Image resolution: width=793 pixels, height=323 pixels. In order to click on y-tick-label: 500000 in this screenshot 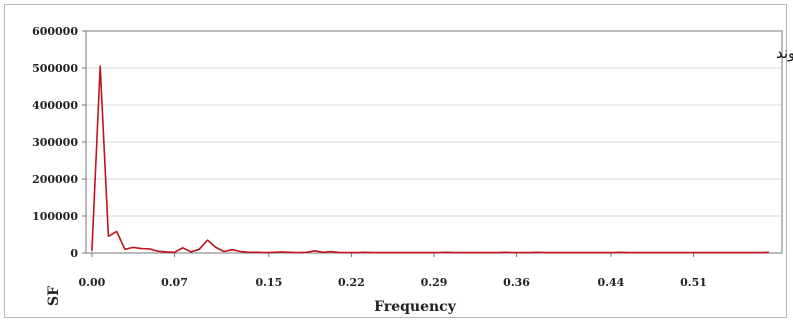, I will do `click(55, 68)`.